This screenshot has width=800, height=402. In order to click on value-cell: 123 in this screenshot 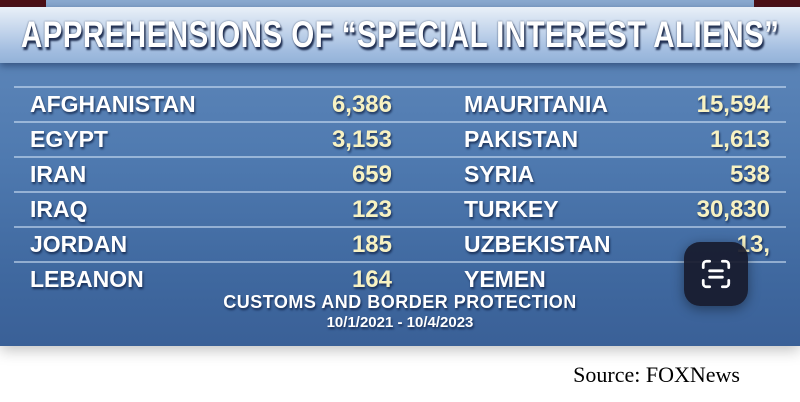, I will do `click(371, 209)`.